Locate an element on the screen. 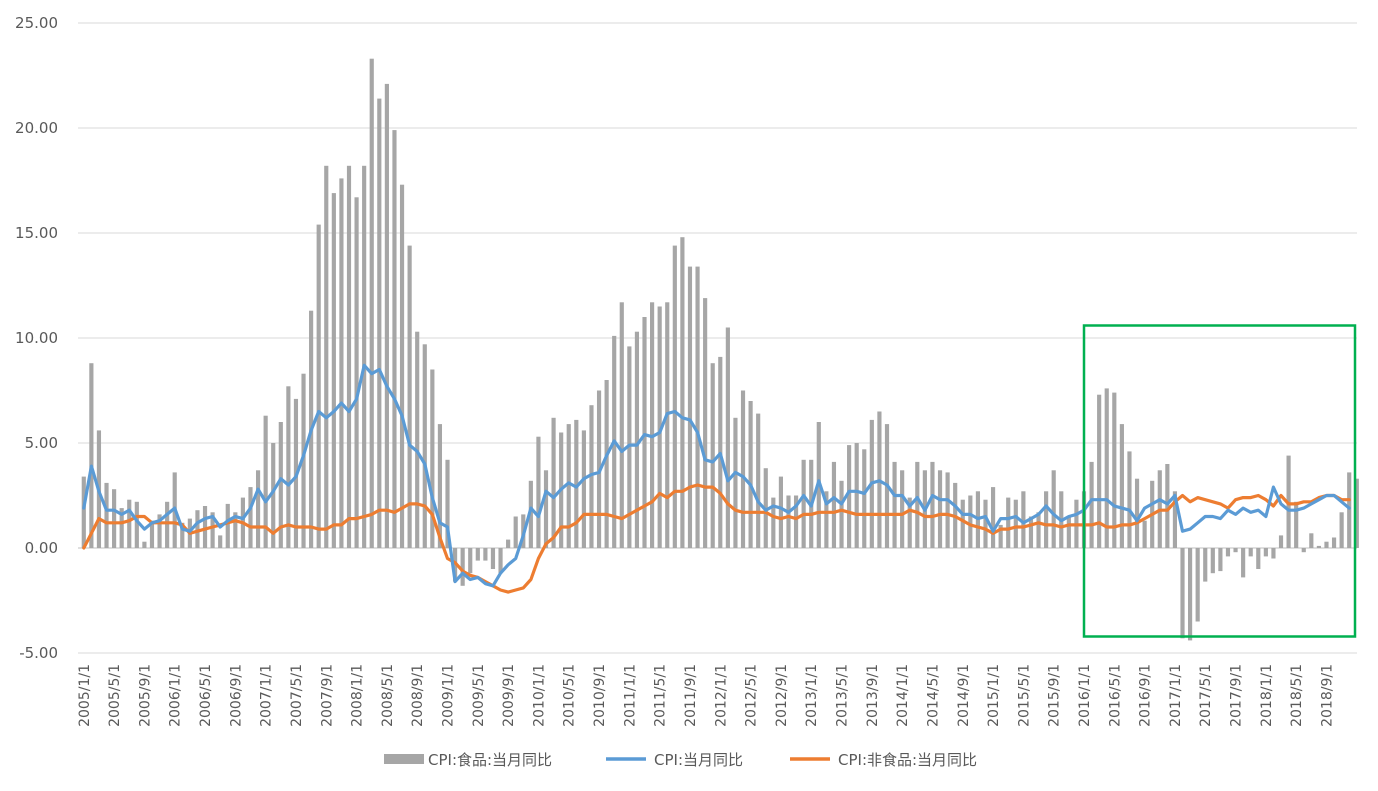 This screenshot has width=1378, height=791. x-tick: 2018/1/1 is located at coordinates (1267, 695).